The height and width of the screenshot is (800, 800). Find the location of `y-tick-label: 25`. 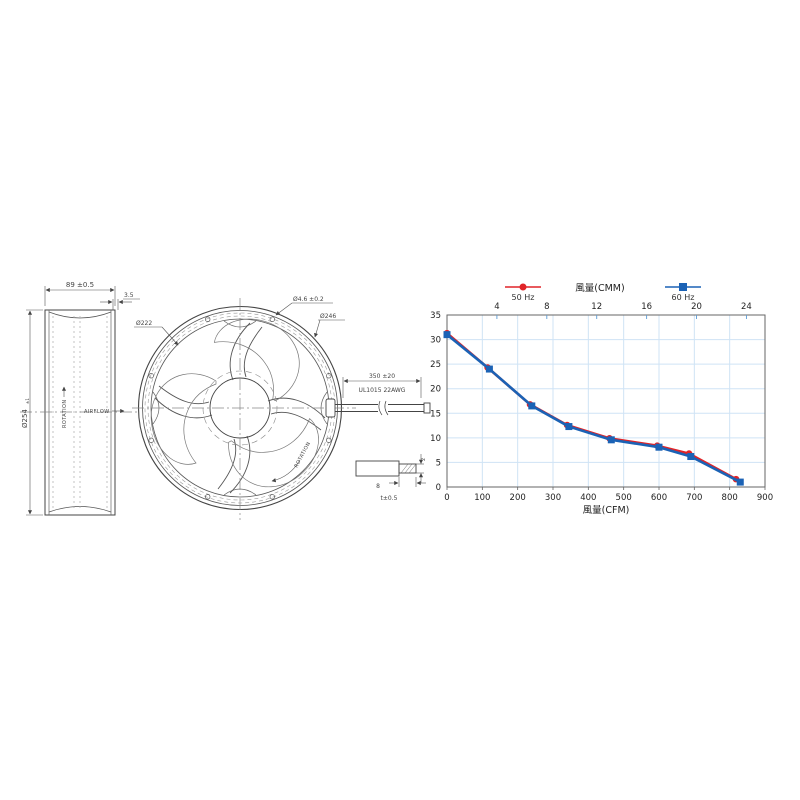

y-tick-label: 25 is located at coordinates (435, 365).